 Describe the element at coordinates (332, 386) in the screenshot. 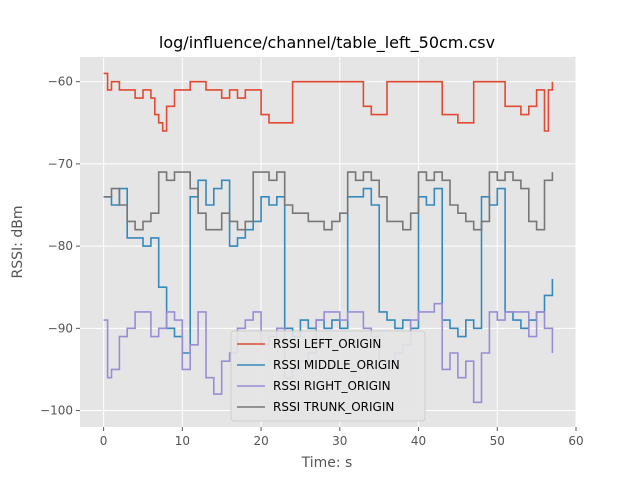

I see `legend-entry: RSSI RIGHT_ORIGIN` at that location.